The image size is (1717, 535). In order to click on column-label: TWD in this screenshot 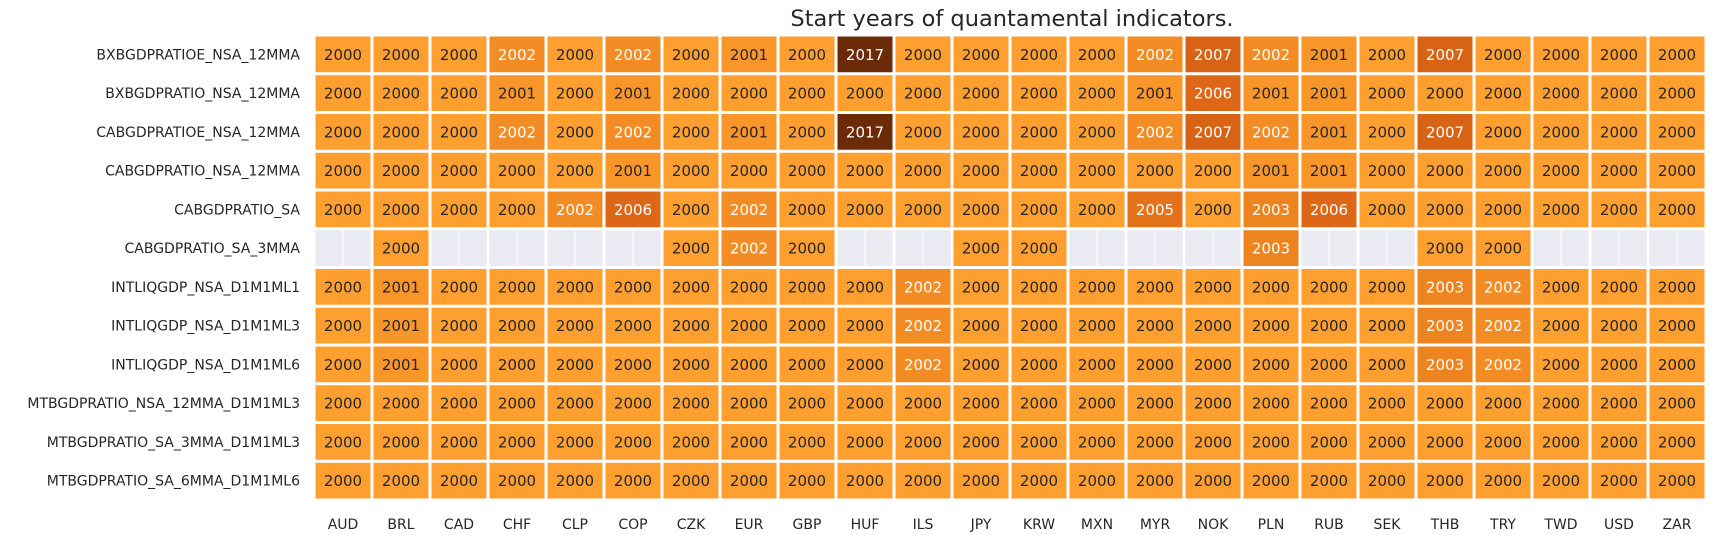, I will do `click(1560, 525)`.